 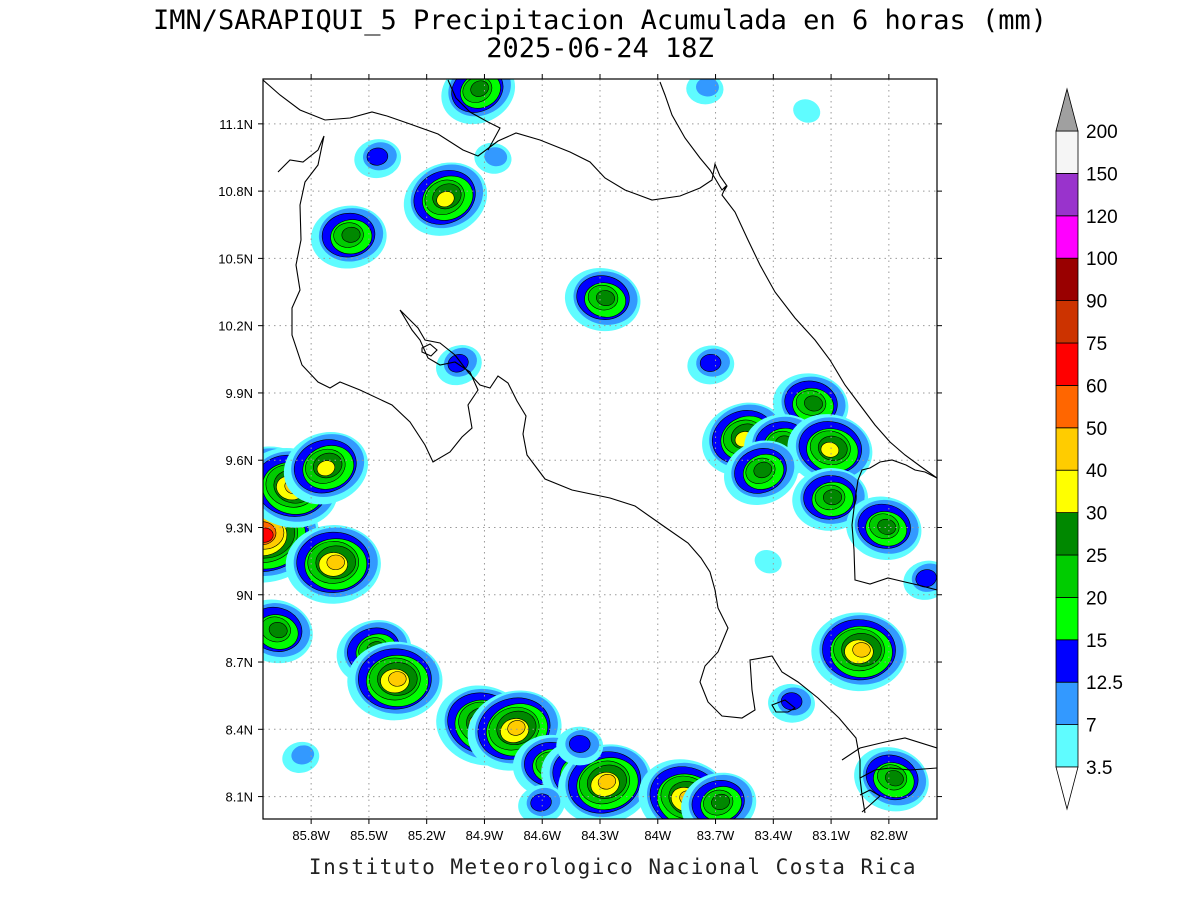 What do you see at coordinates (600, 48) in the screenshot?
I see `chart-subtitle: 2025-06-24 18Z` at bounding box center [600, 48].